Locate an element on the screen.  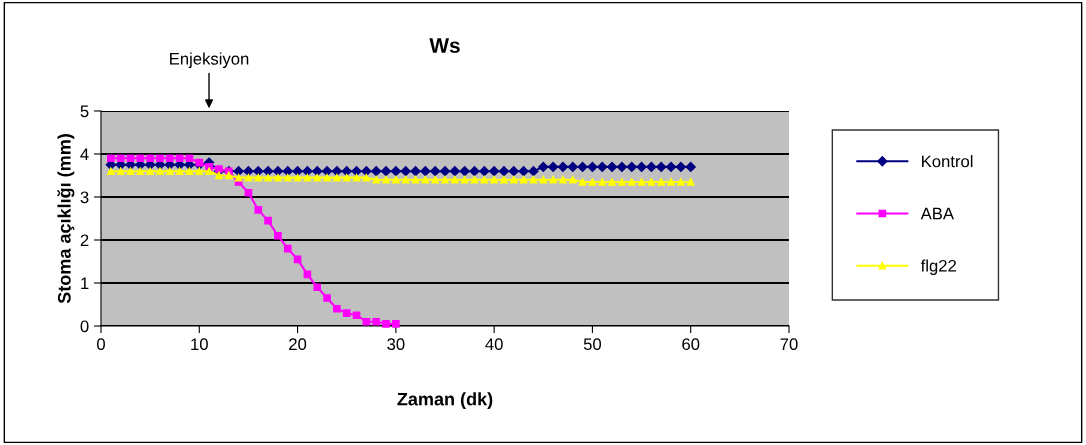
legend-label: Kontrol is located at coordinates (947, 161).